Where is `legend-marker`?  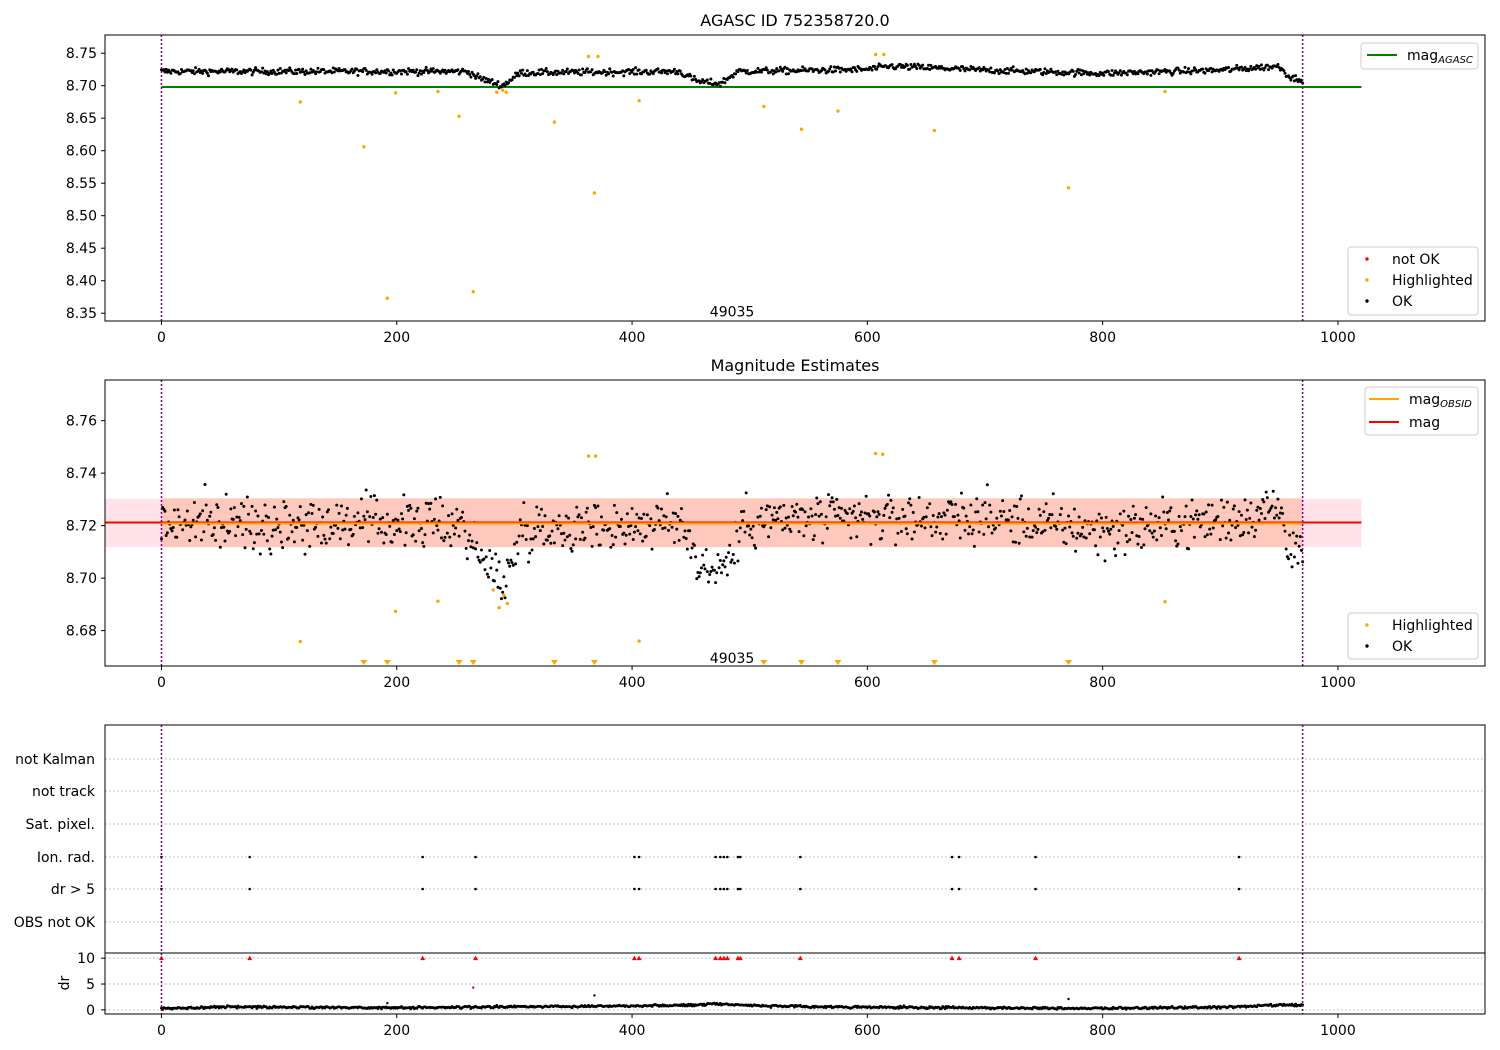
legend-marker is located at coordinates (1367, 301).